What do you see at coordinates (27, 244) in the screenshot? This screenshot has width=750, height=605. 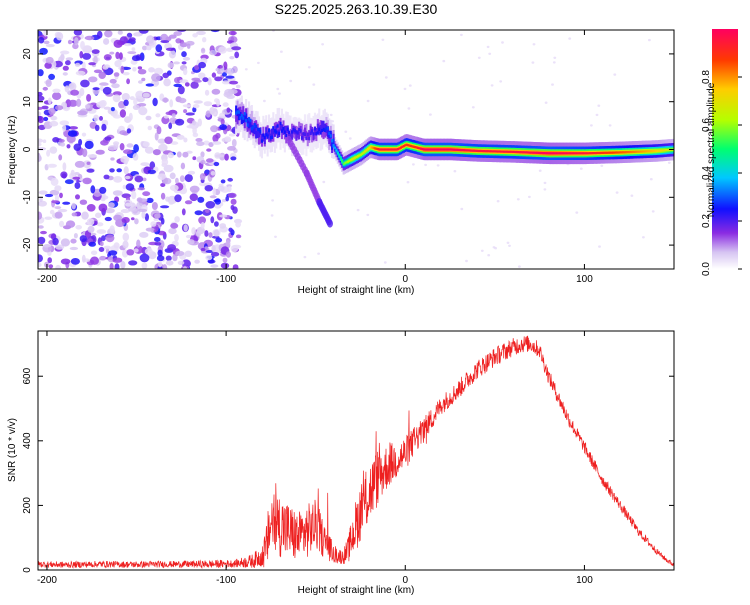 I see `y-tick-label: -20` at bounding box center [27, 244].